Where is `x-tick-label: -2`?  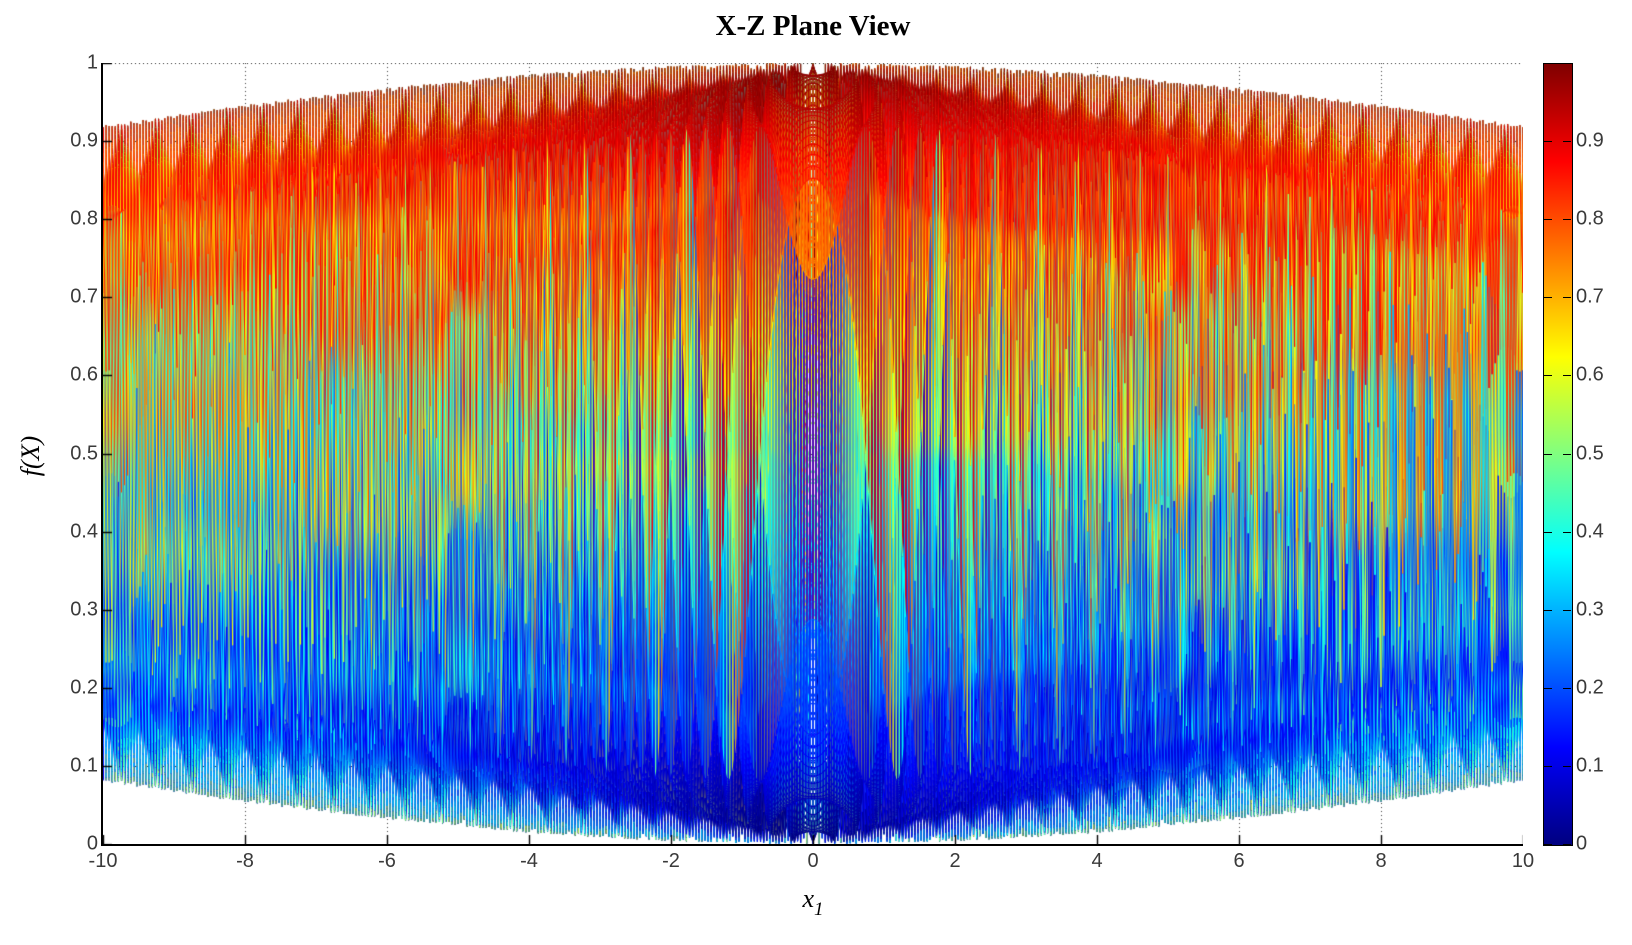 x-tick-label: -2 is located at coordinates (671, 861).